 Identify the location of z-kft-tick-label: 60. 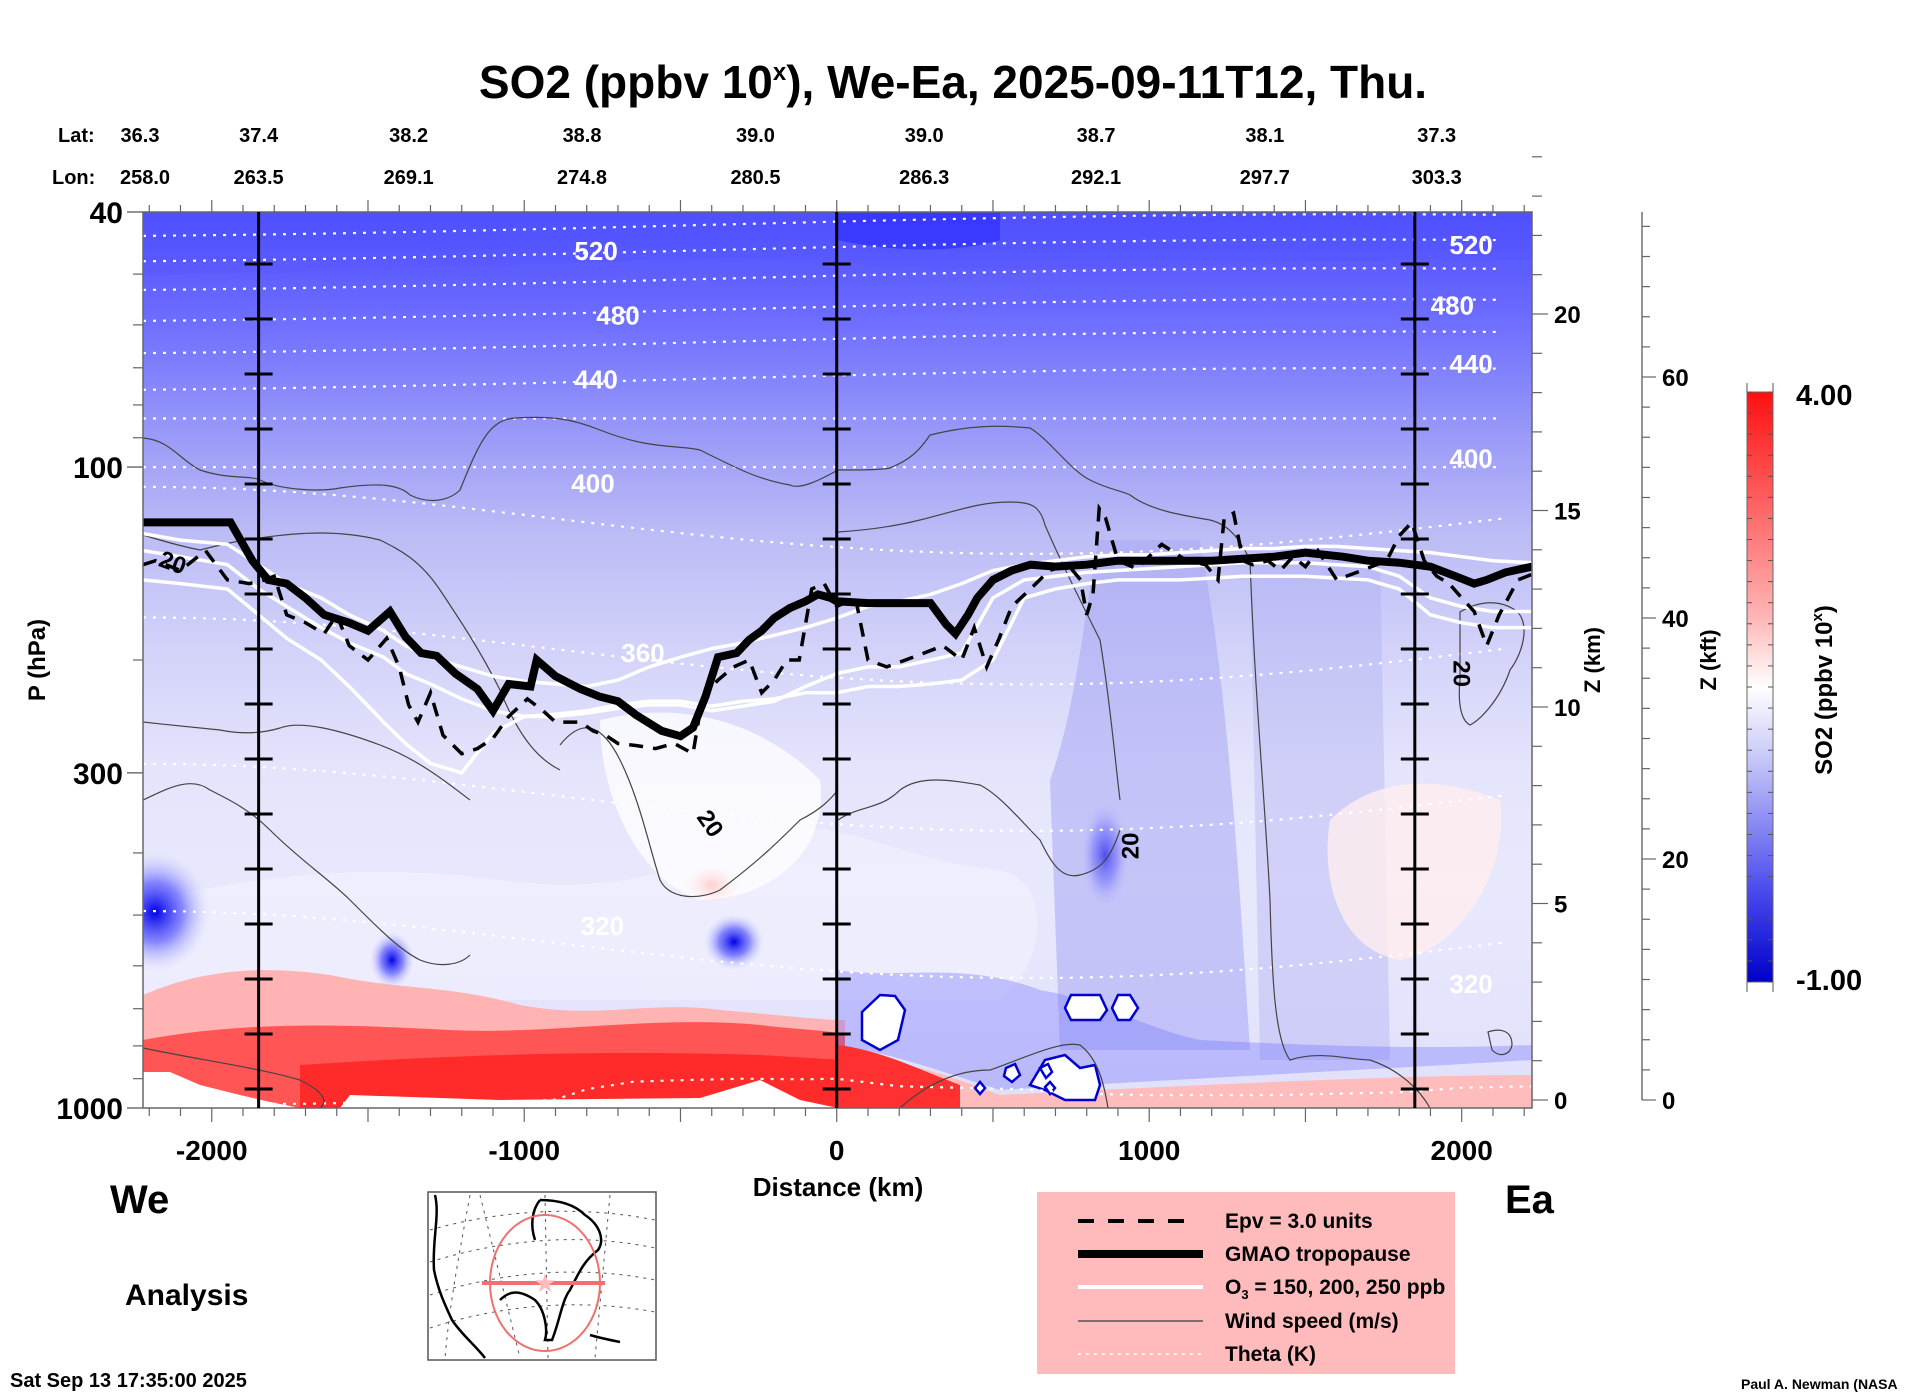
(1675, 378).